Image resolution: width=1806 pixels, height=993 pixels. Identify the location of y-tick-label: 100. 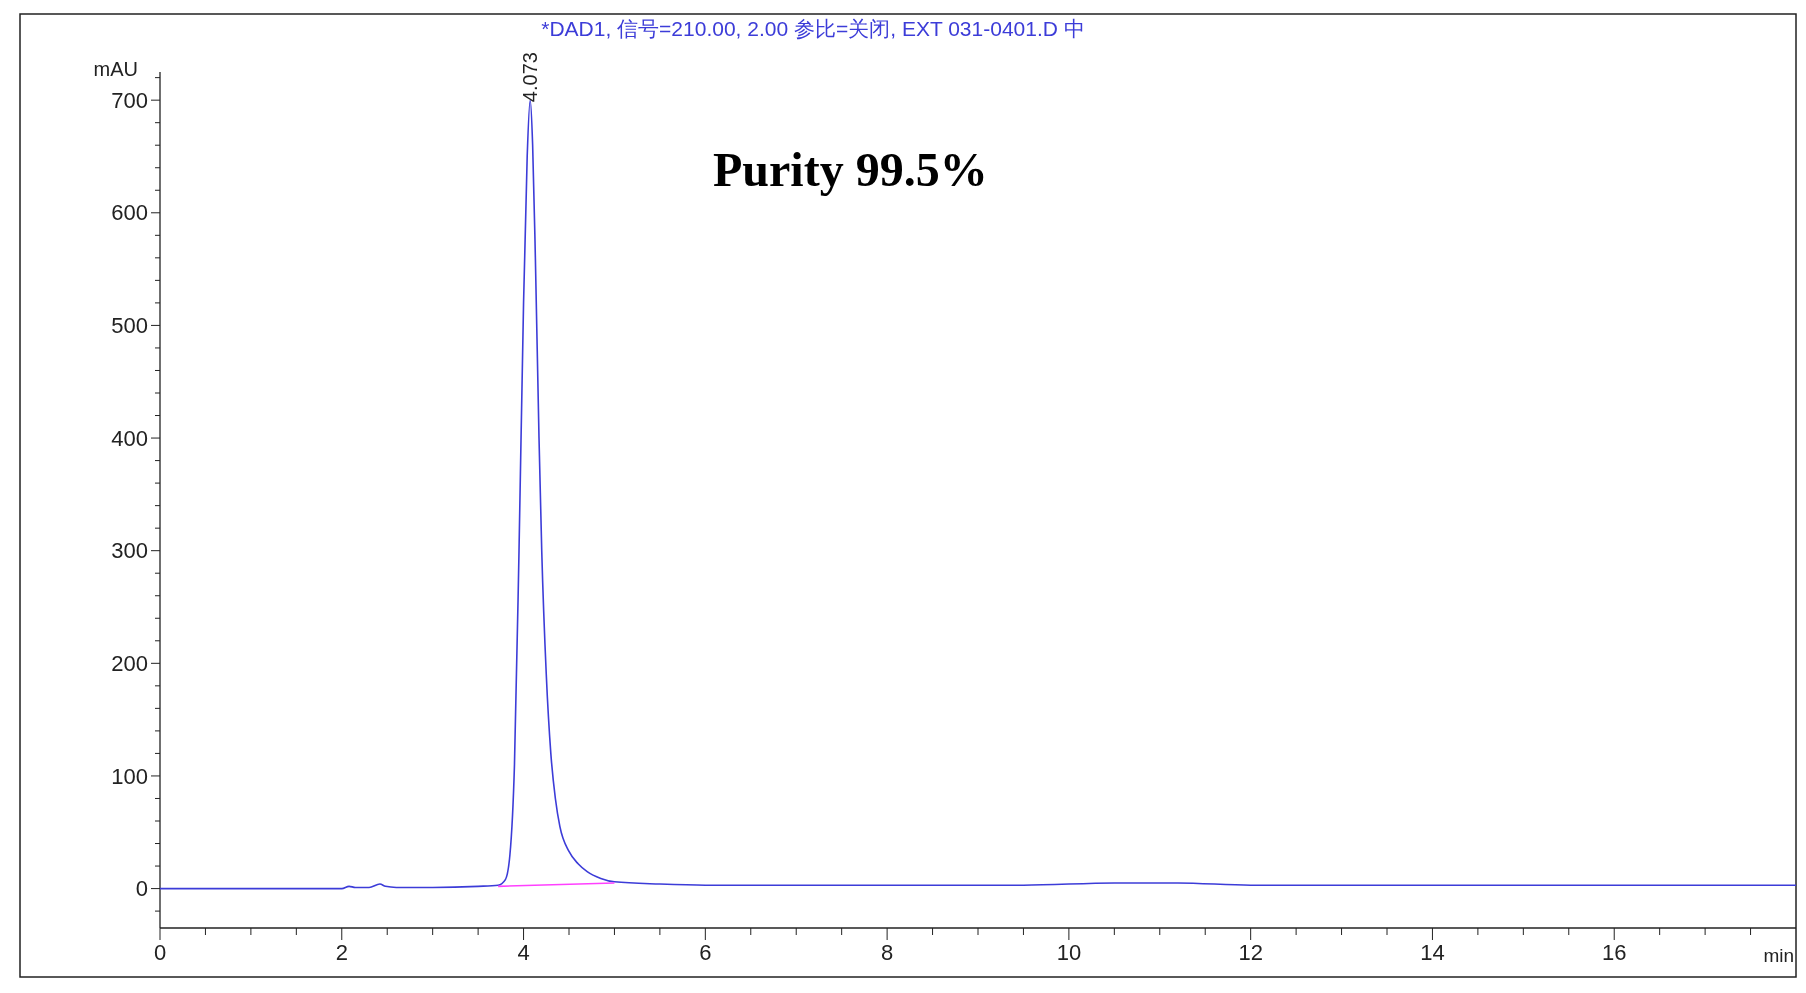
(129, 776).